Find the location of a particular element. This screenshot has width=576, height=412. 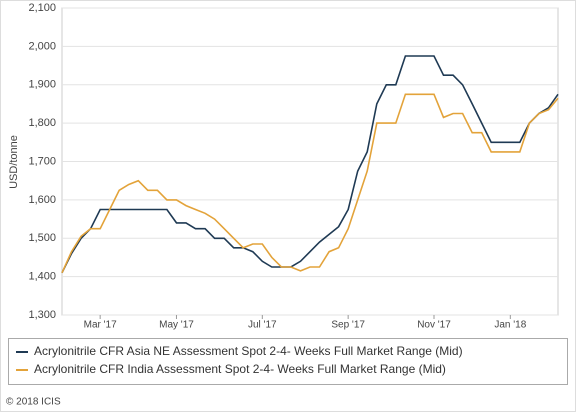

x-tick-label: Mar '17 is located at coordinates (100, 325).